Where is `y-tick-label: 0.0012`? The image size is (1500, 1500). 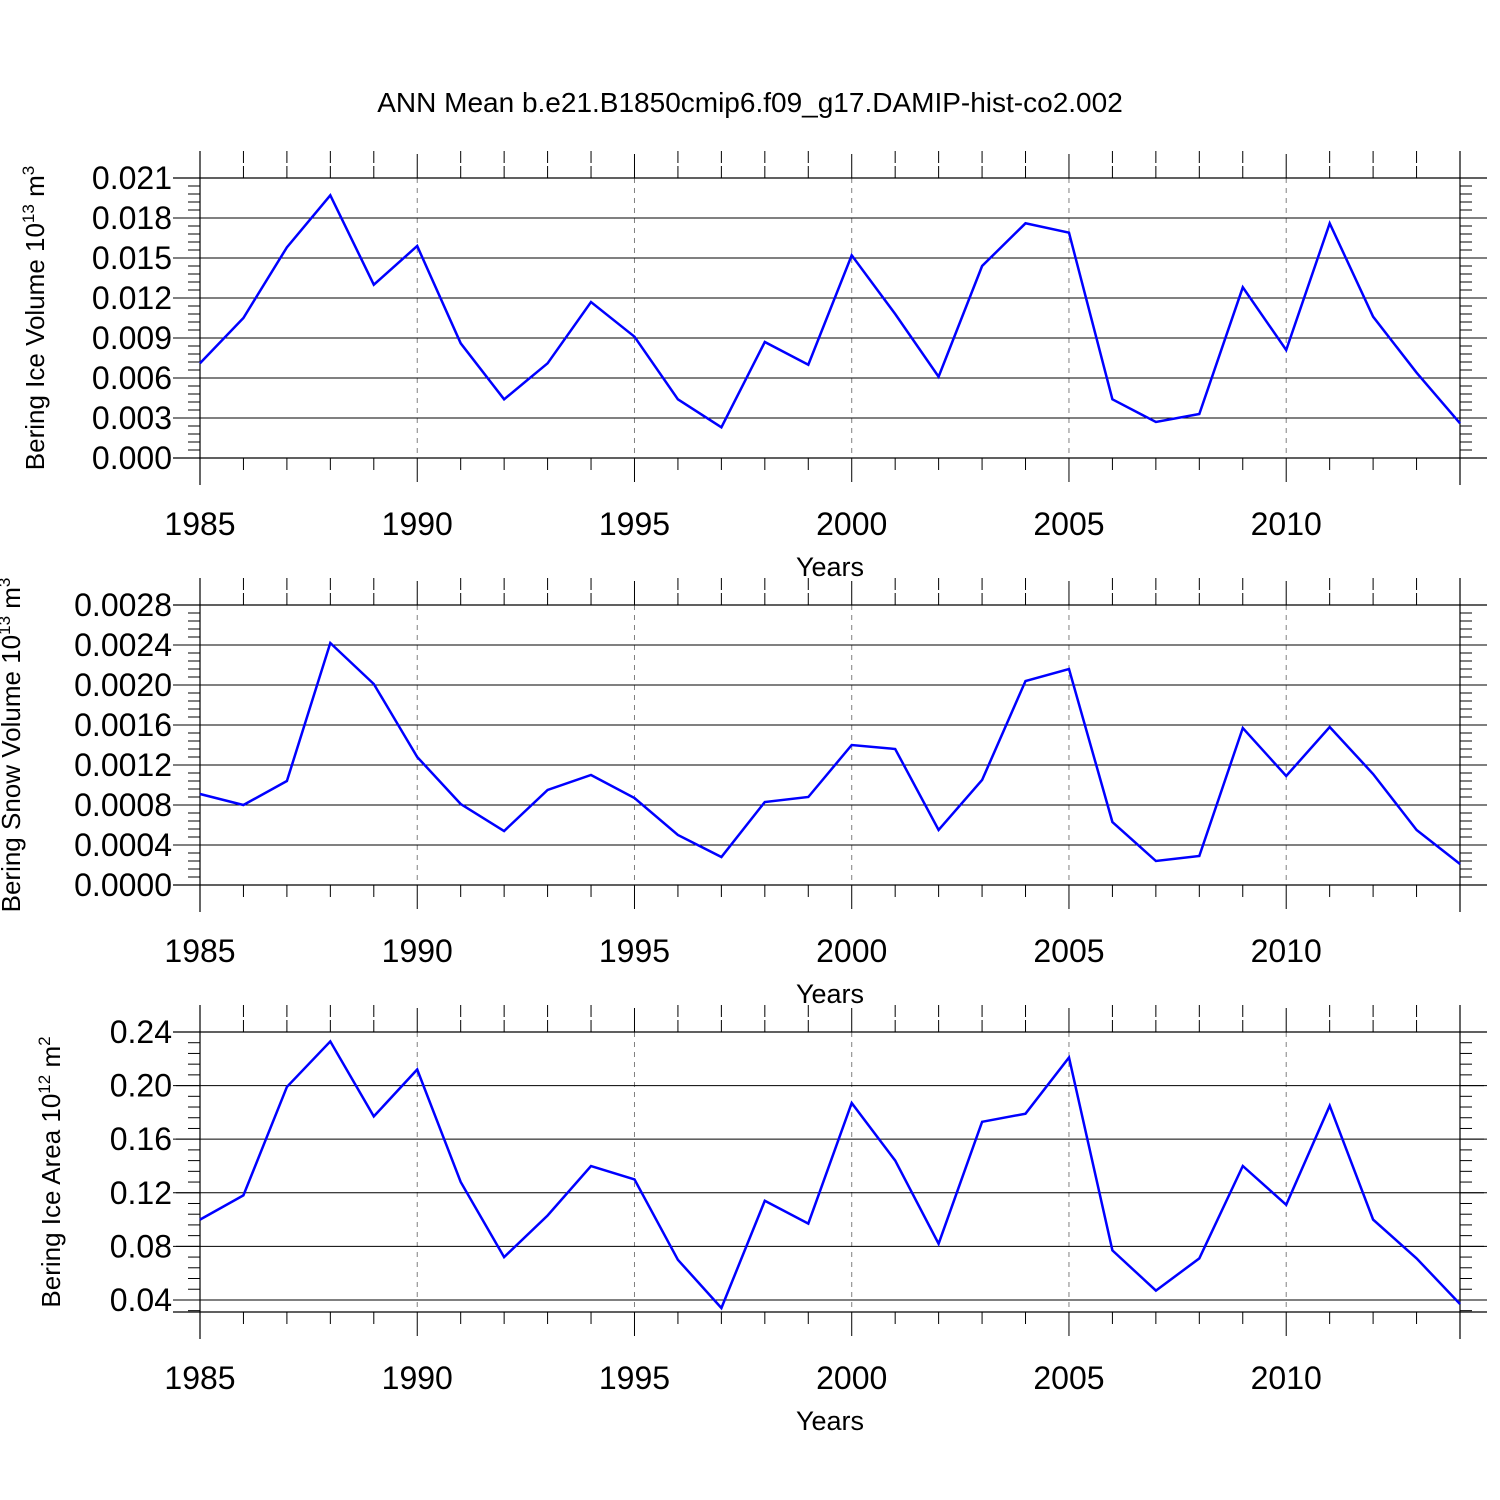 y-tick-label: 0.0012 is located at coordinates (123, 765).